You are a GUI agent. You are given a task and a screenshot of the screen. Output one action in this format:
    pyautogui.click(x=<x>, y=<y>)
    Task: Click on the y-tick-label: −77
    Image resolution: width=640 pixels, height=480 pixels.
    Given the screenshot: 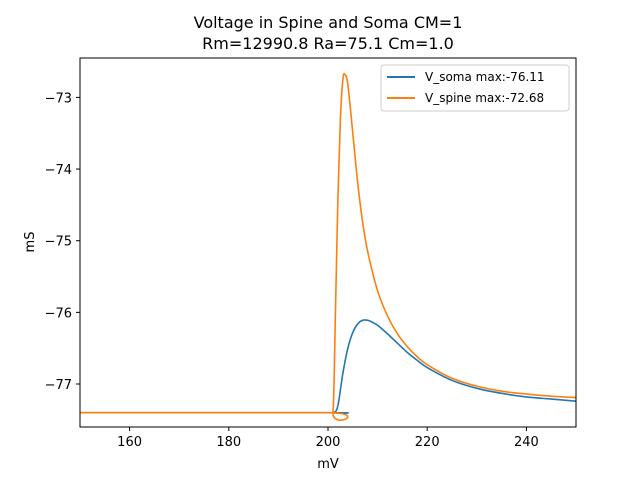 What is the action you would take?
    pyautogui.click(x=58, y=385)
    